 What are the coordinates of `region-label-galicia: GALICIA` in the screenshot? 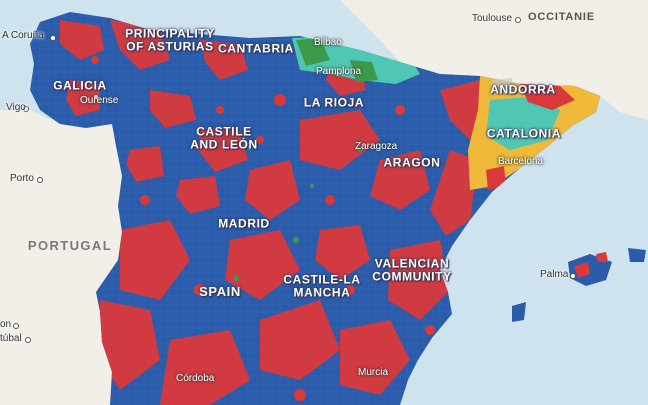 It's located at (80, 85).